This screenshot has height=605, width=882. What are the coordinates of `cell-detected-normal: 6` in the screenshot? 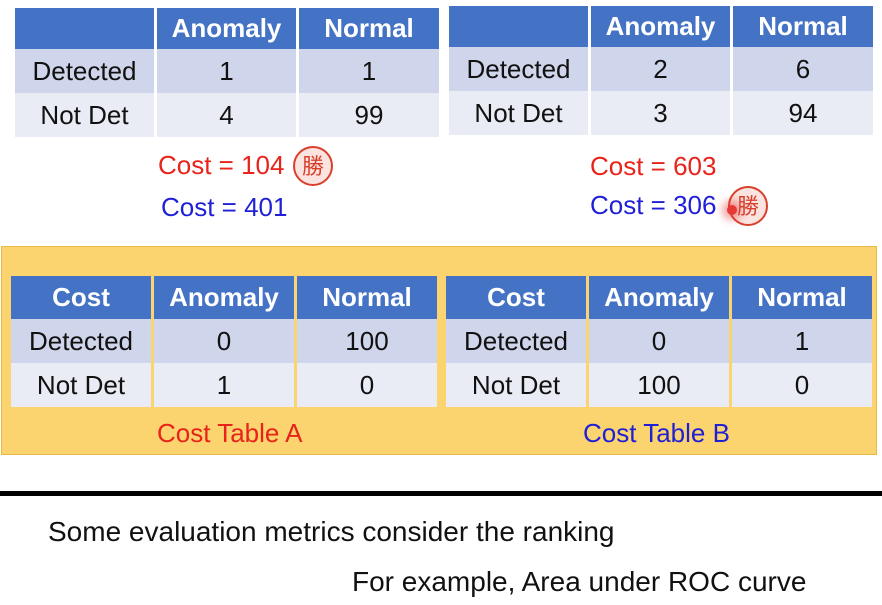 It's located at (803, 69).